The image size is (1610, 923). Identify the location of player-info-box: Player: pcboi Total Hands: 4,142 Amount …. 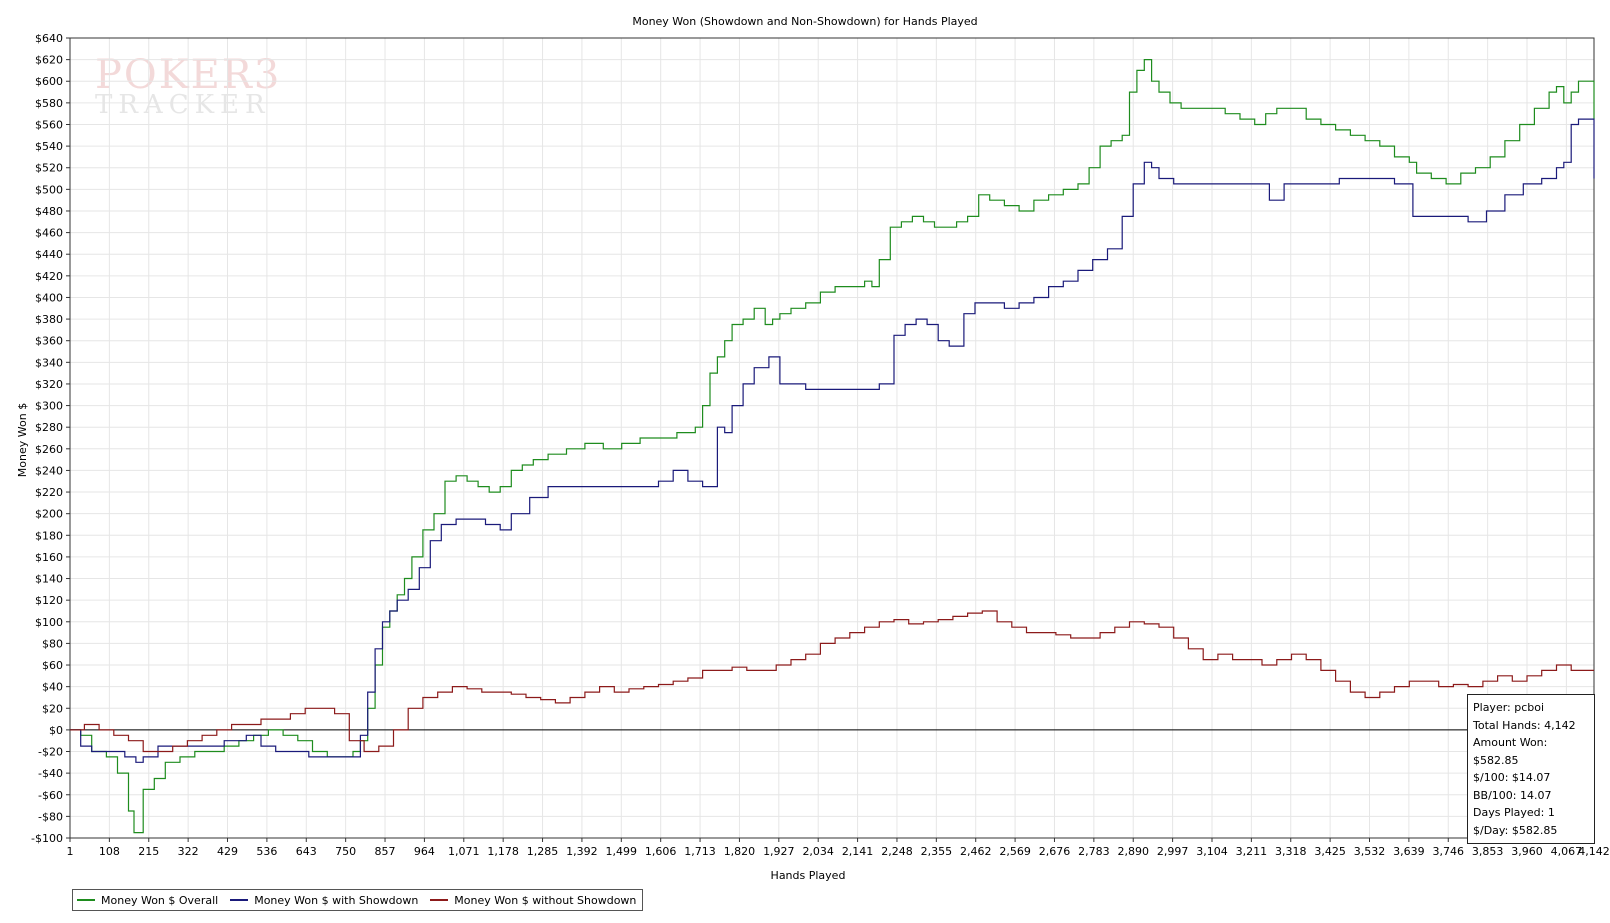
(1531, 769).